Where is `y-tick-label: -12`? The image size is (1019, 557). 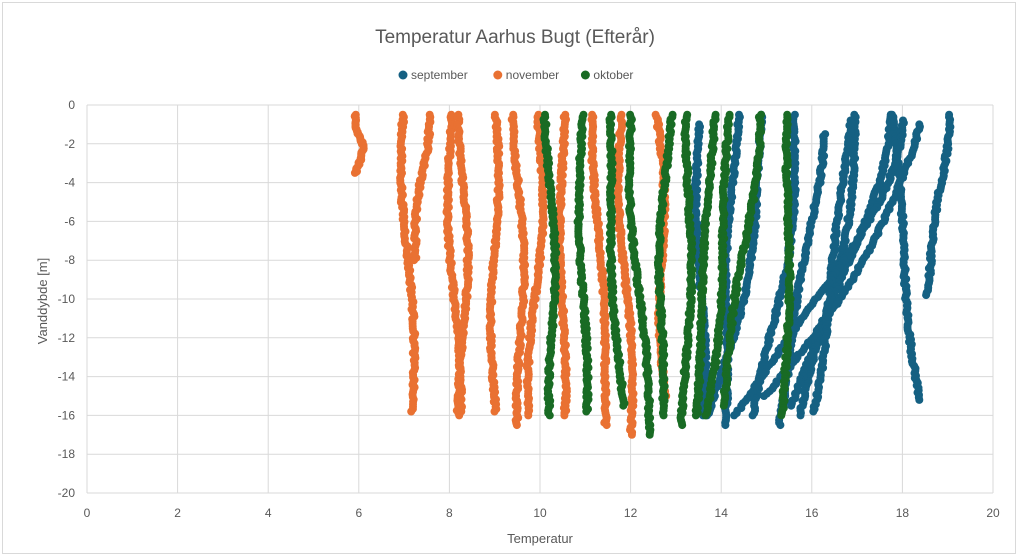 y-tick-label: -12 is located at coordinates (67, 338).